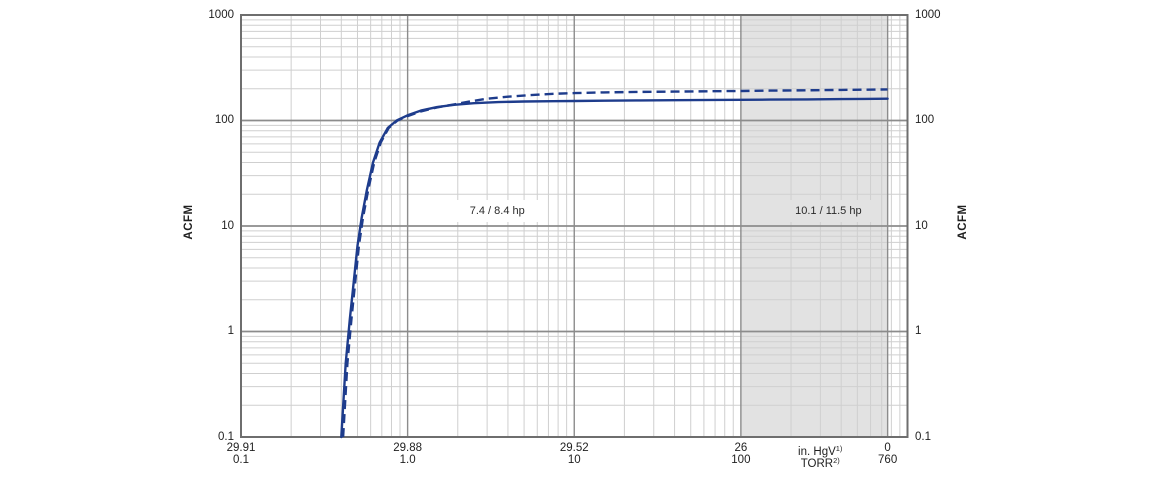  Describe the element at coordinates (189, 222) in the screenshot. I see `y-axis-title-left: ACFM` at that location.